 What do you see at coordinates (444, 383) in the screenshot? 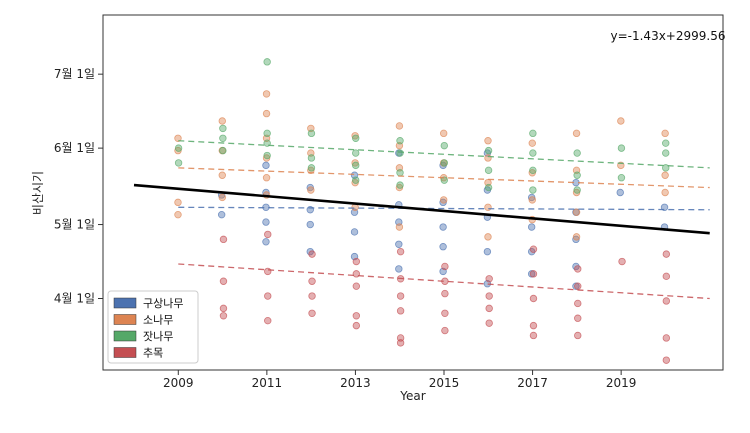
I see `x-tick-label: 2015` at bounding box center [444, 383].